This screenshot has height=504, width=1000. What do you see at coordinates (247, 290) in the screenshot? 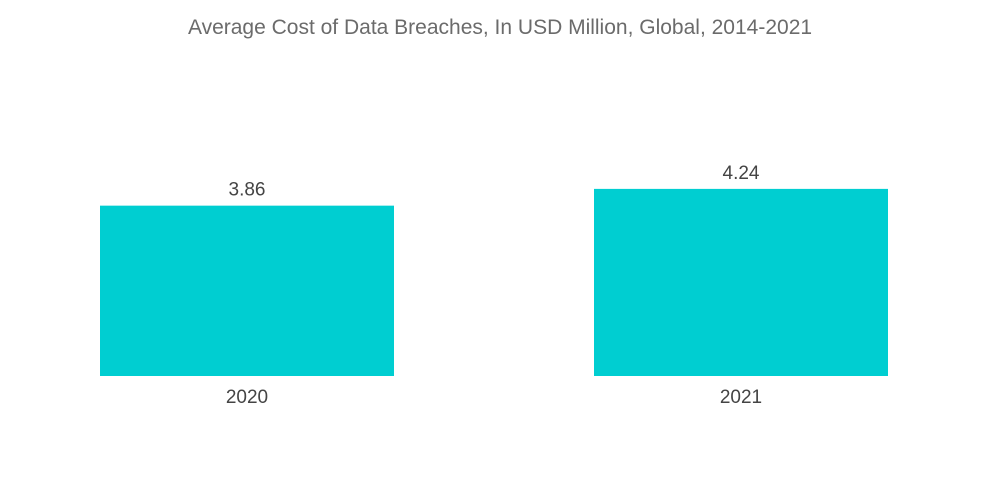
I see `bar-2020` at bounding box center [247, 290].